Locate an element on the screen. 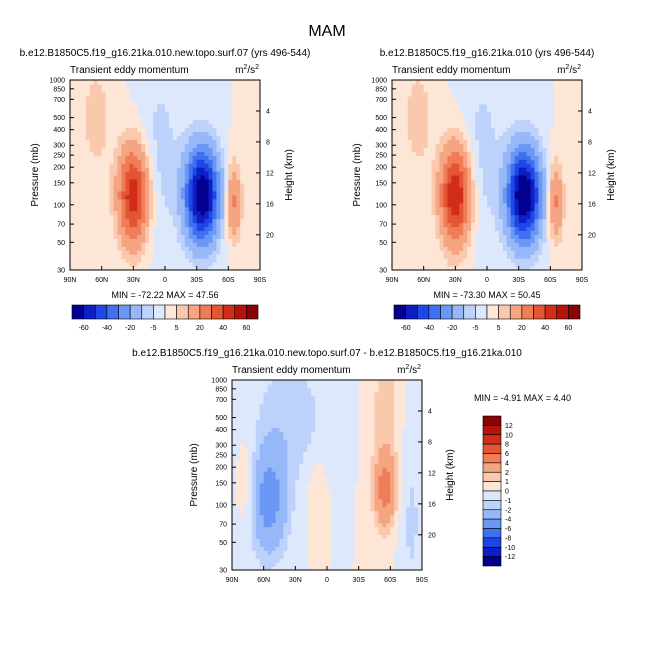 The height and width of the screenshot is (654, 654). y-tick-label: 700 is located at coordinates (381, 100).